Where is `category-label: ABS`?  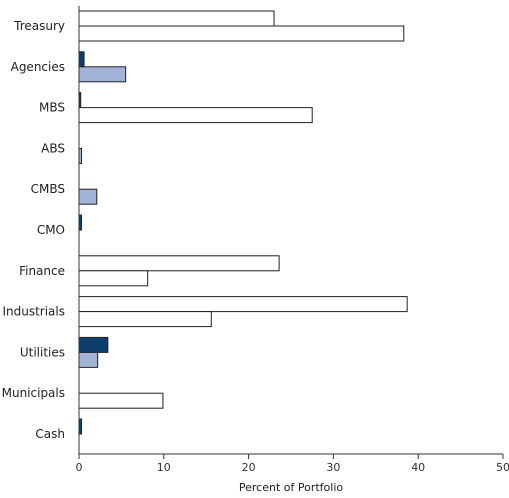 category-label: ABS is located at coordinates (53, 148).